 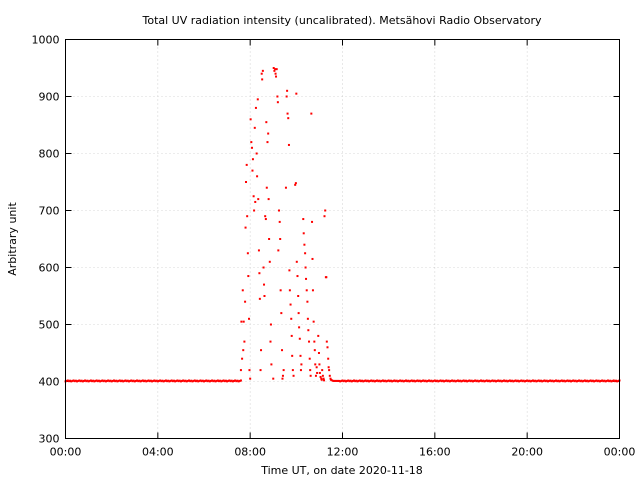 I want to click on x-tick-label: 20:00, so click(x=527, y=452).